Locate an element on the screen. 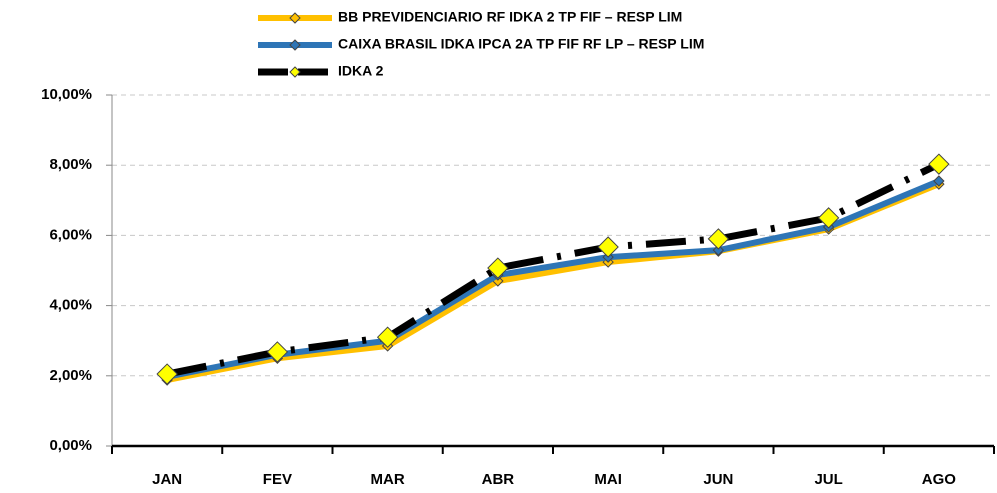 This screenshot has height=493, width=997. x-tick-label: JUL is located at coordinates (828, 479).